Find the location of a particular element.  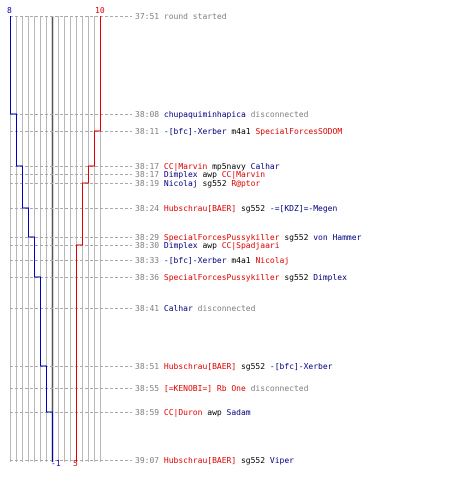

event-row: 38:30 Dimplex awp CC|Spadjaari is located at coordinates (207, 245).